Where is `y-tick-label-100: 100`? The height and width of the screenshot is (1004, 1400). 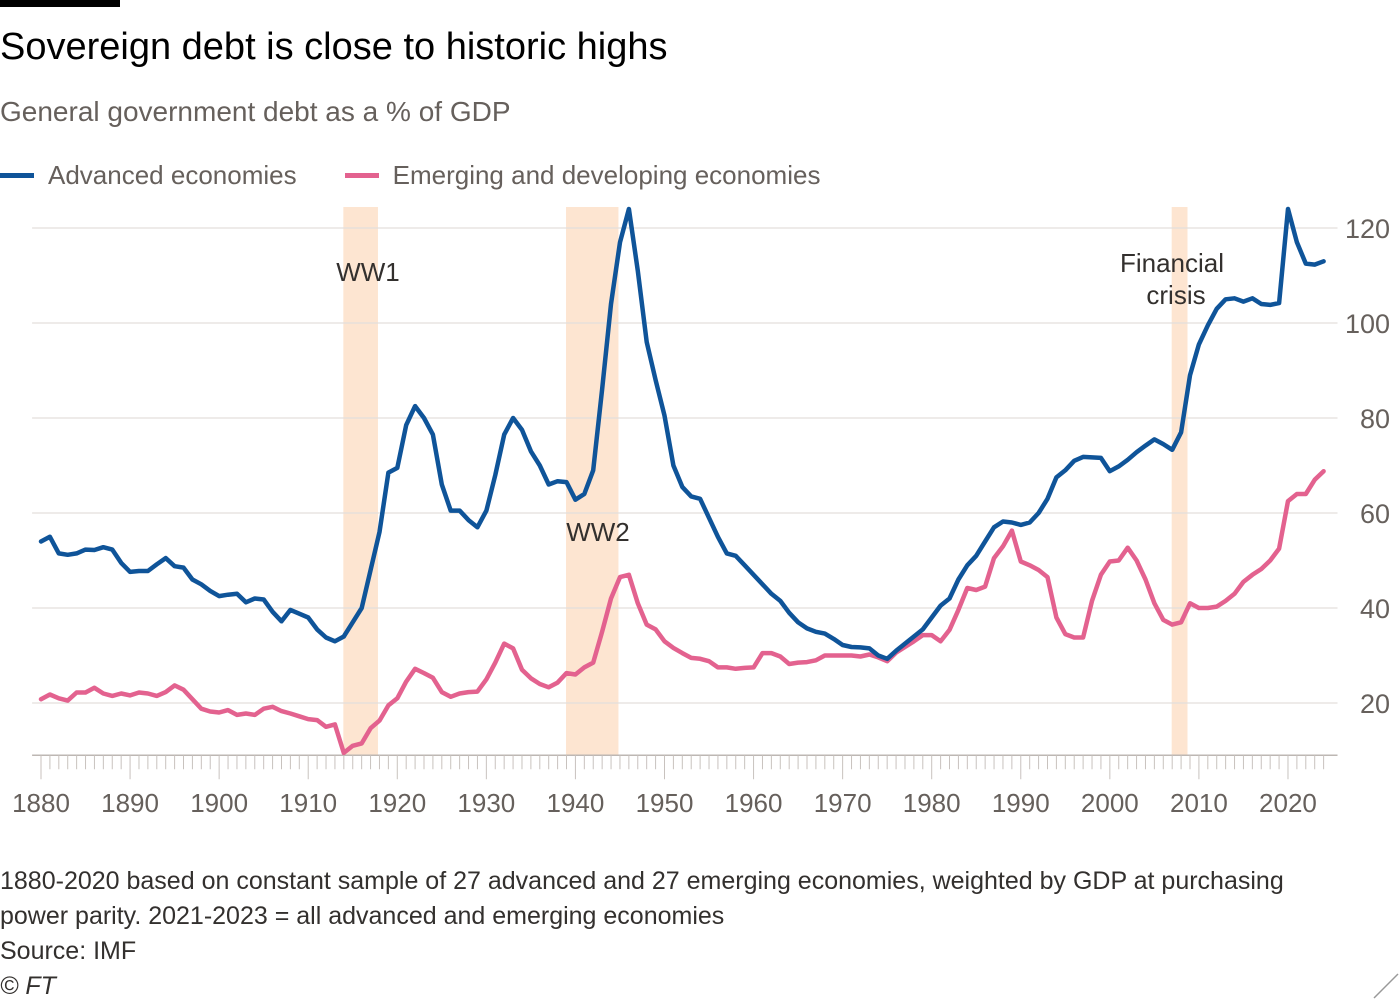
y-tick-label-100: 100 is located at coordinates (1367, 324).